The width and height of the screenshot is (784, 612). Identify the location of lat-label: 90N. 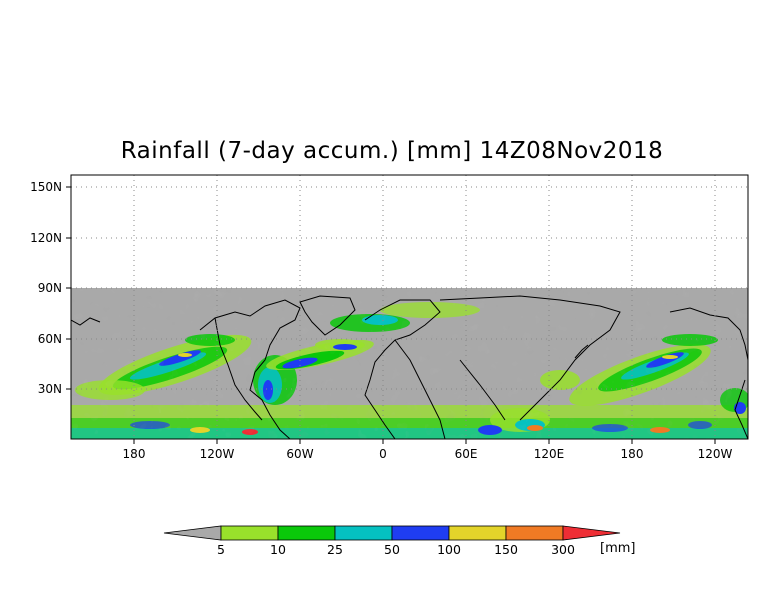
(50, 288).